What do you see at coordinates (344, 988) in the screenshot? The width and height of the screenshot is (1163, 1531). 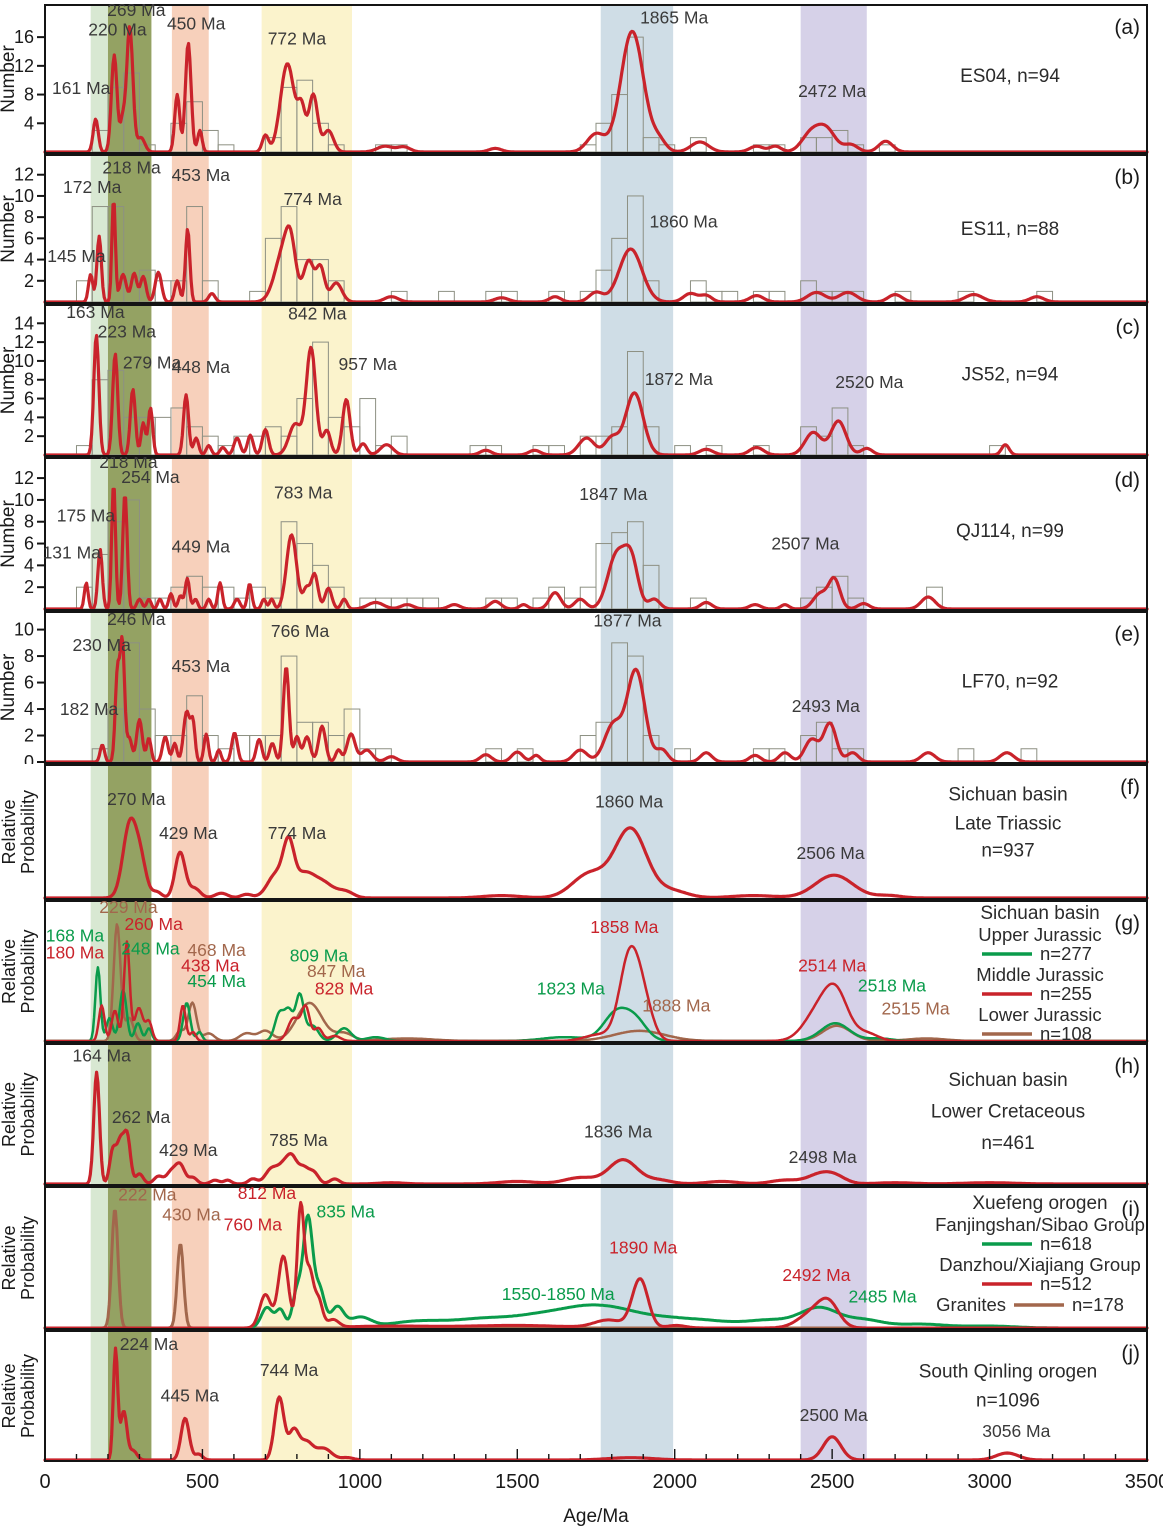 I see `peak-label: 828 Ma` at bounding box center [344, 988].